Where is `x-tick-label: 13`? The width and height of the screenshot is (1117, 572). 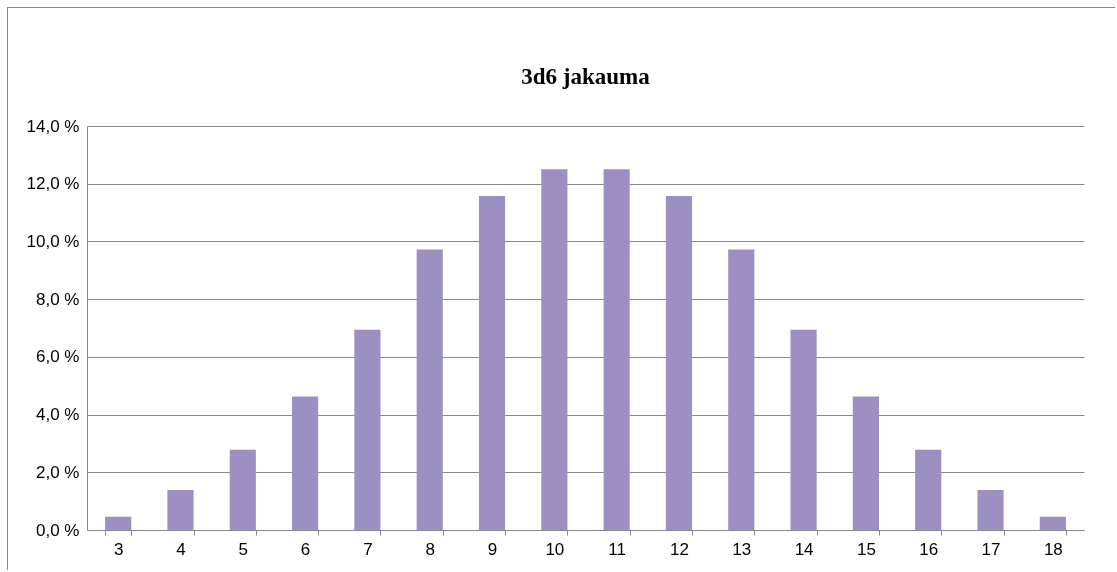 x-tick-label: 13 is located at coordinates (742, 549).